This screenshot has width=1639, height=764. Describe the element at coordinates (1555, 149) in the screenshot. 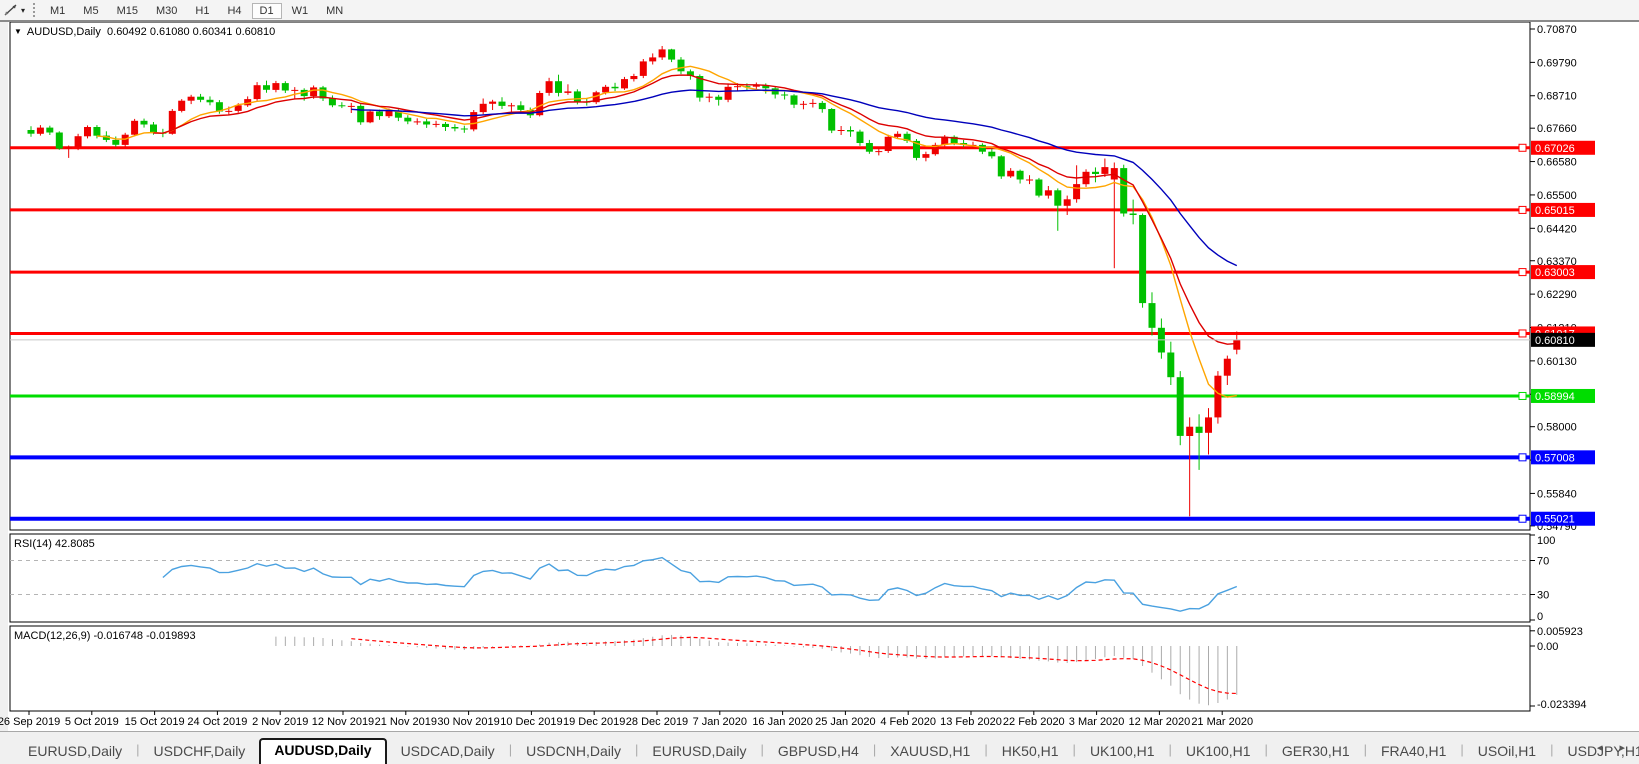

I see `price-badge-label: 0.67026` at that location.